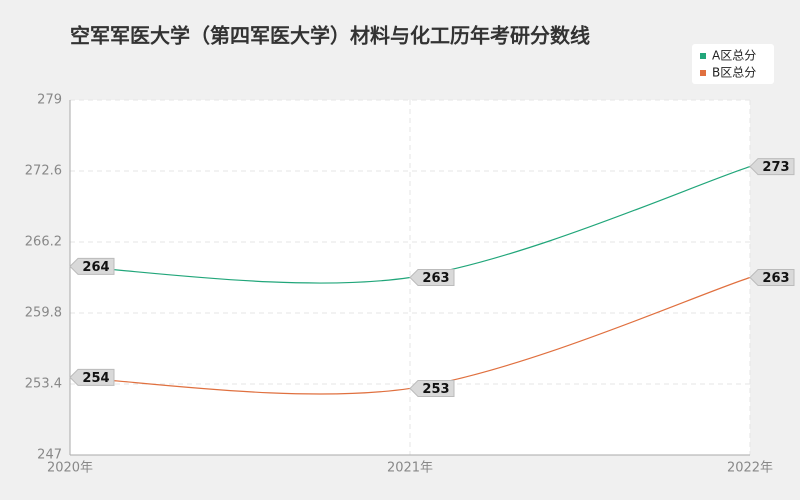 The height and width of the screenshot is (500, 800). What do you see at coordinates (750, 468) in the screenshot?
I see `x-tick-label: 2022年` at bounding box center [750, 468].